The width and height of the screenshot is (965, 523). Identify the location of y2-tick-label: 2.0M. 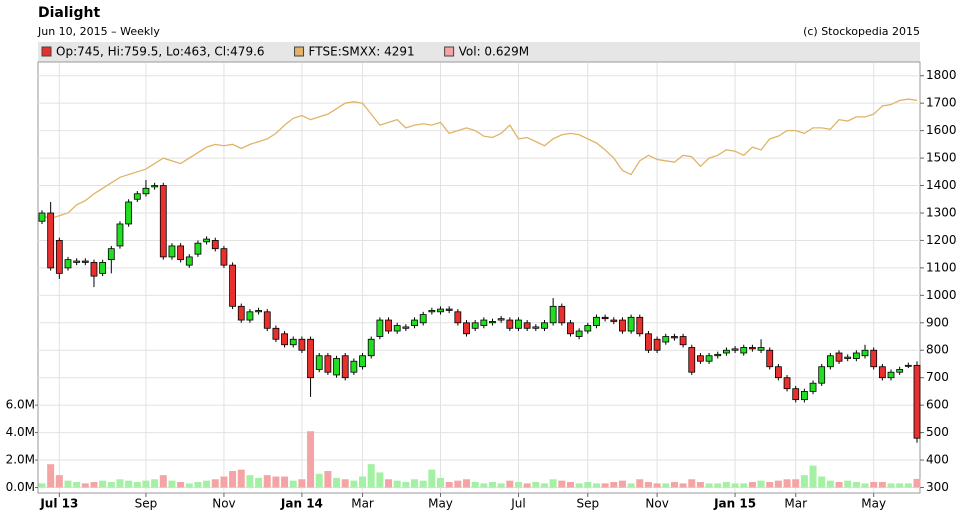
(20, 460).